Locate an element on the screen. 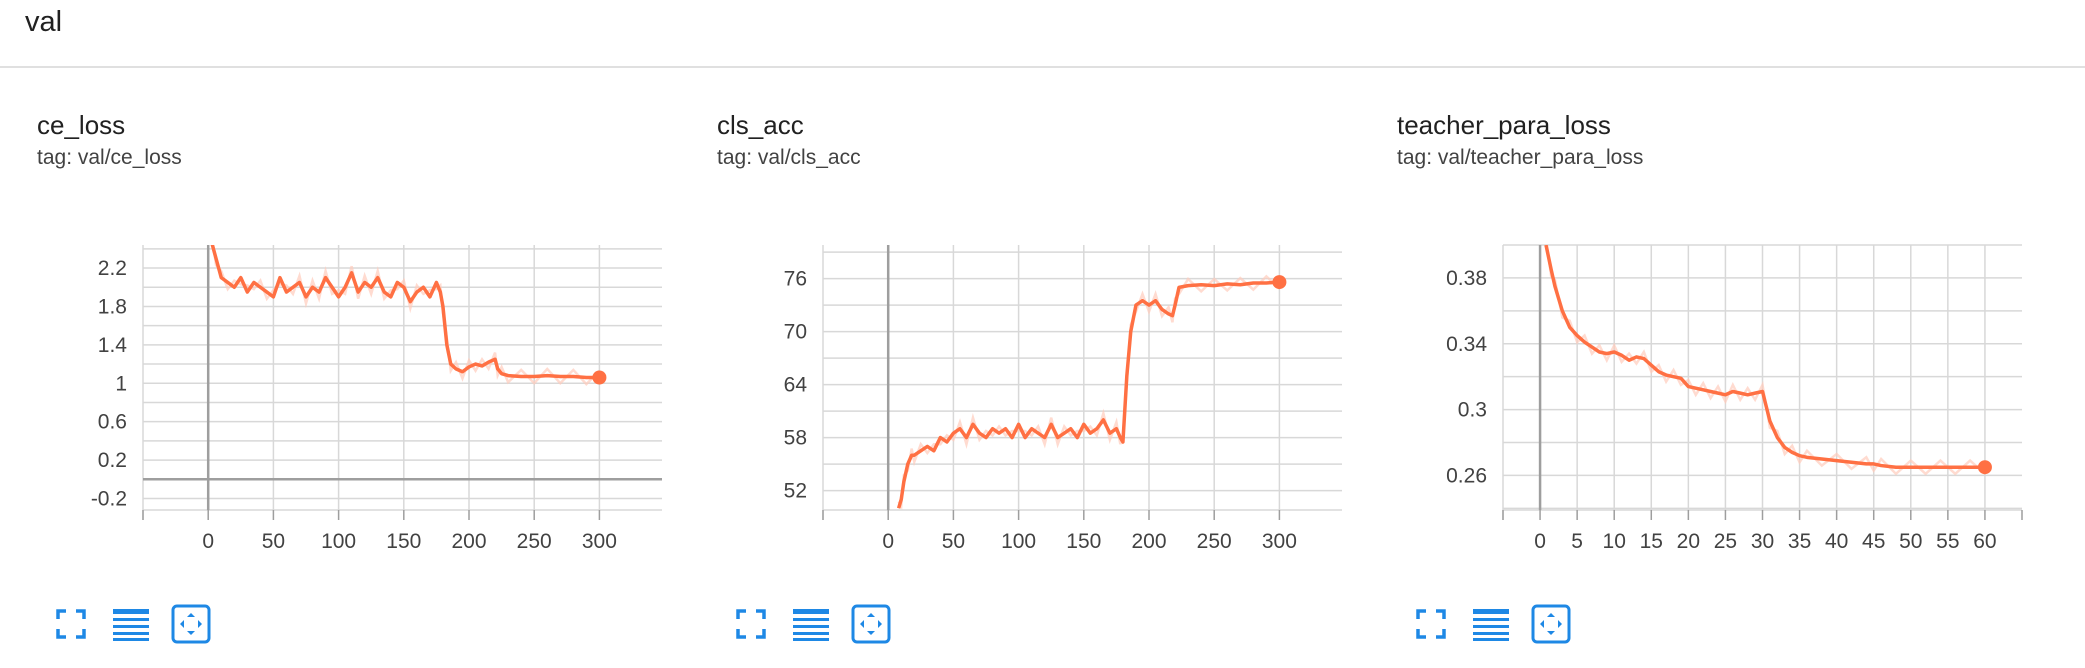 The image size is (2085, 668). x-tick-label: 35 is located at coordinates (1799, 541).